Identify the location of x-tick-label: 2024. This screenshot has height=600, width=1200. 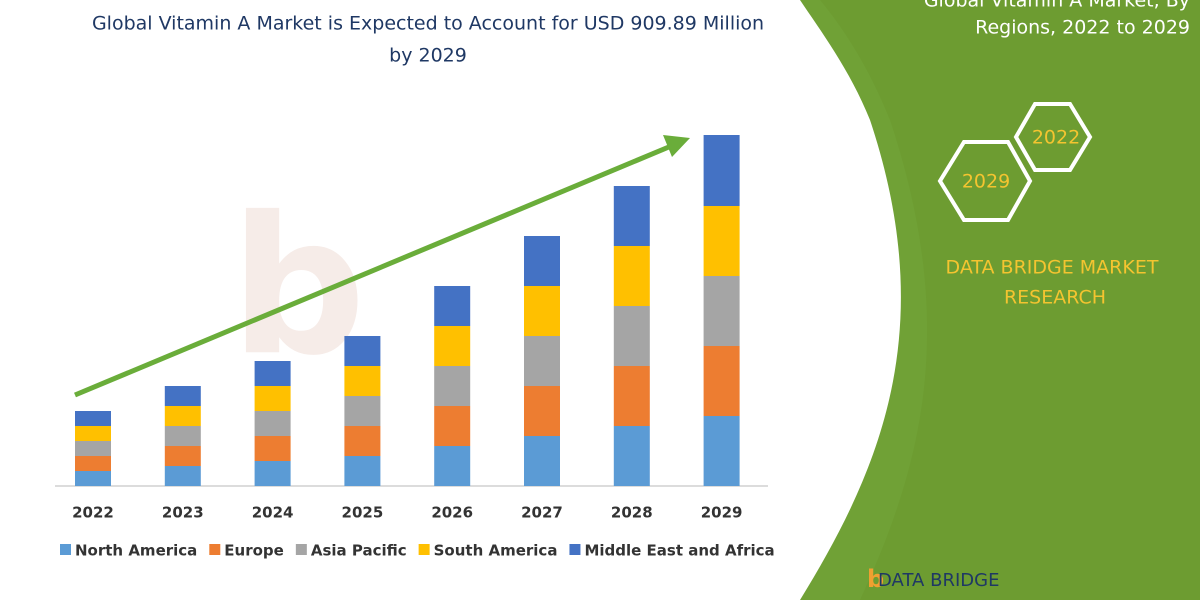
(273, 513).